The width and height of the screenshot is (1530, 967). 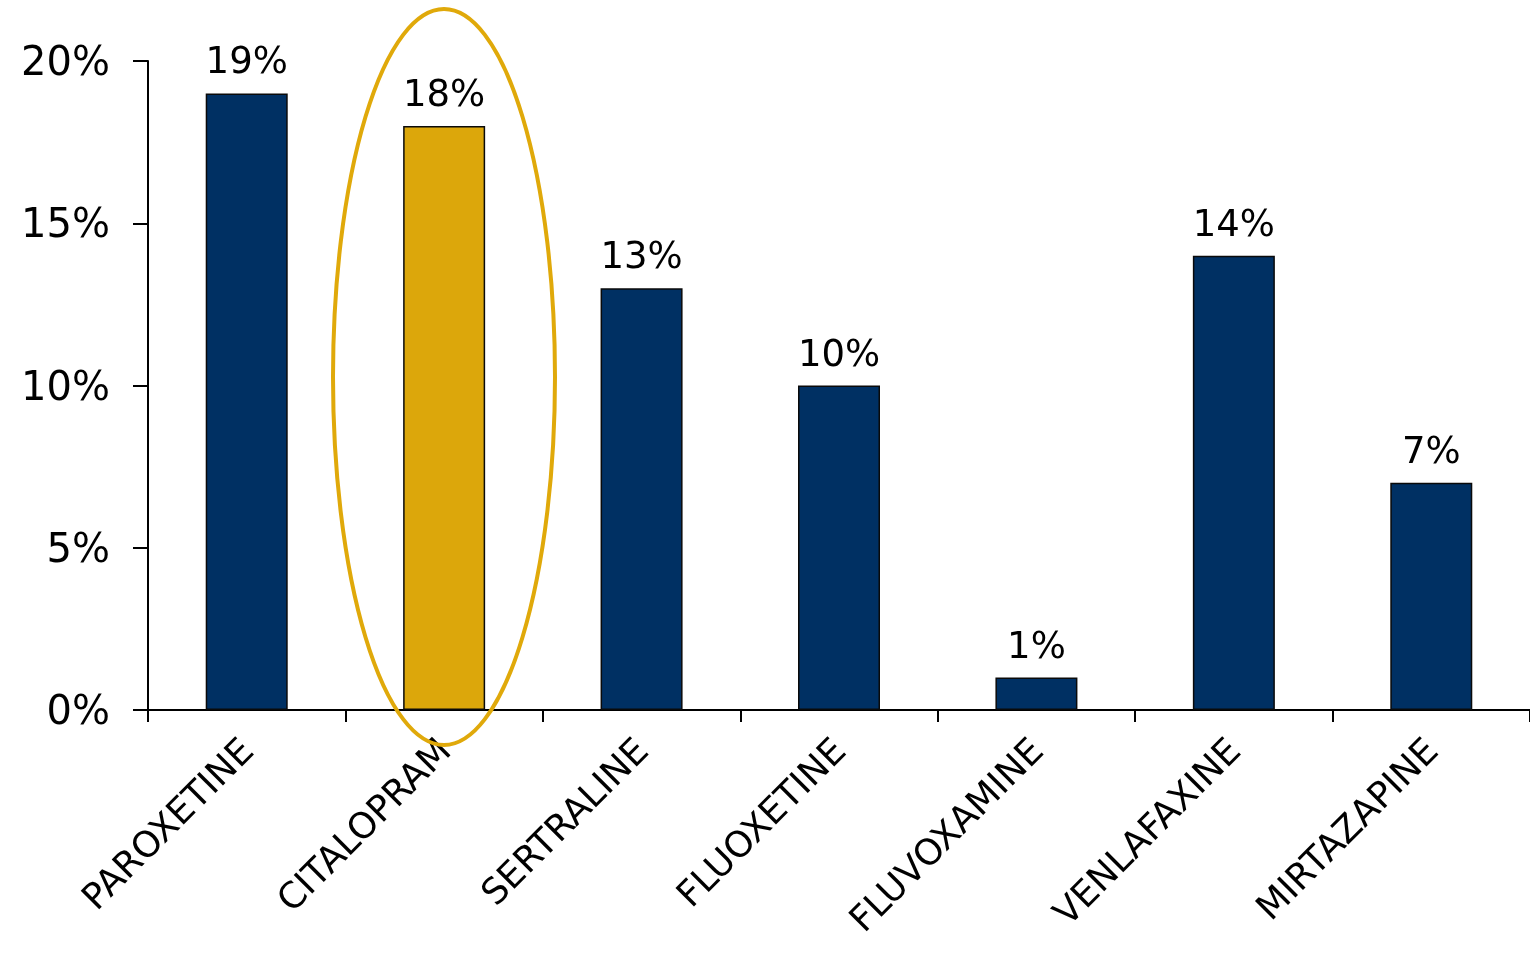 What do you see at coordinates (444, 93) in the screenshot?
I see `data-label: 18%` at bounding box center [444, 93].